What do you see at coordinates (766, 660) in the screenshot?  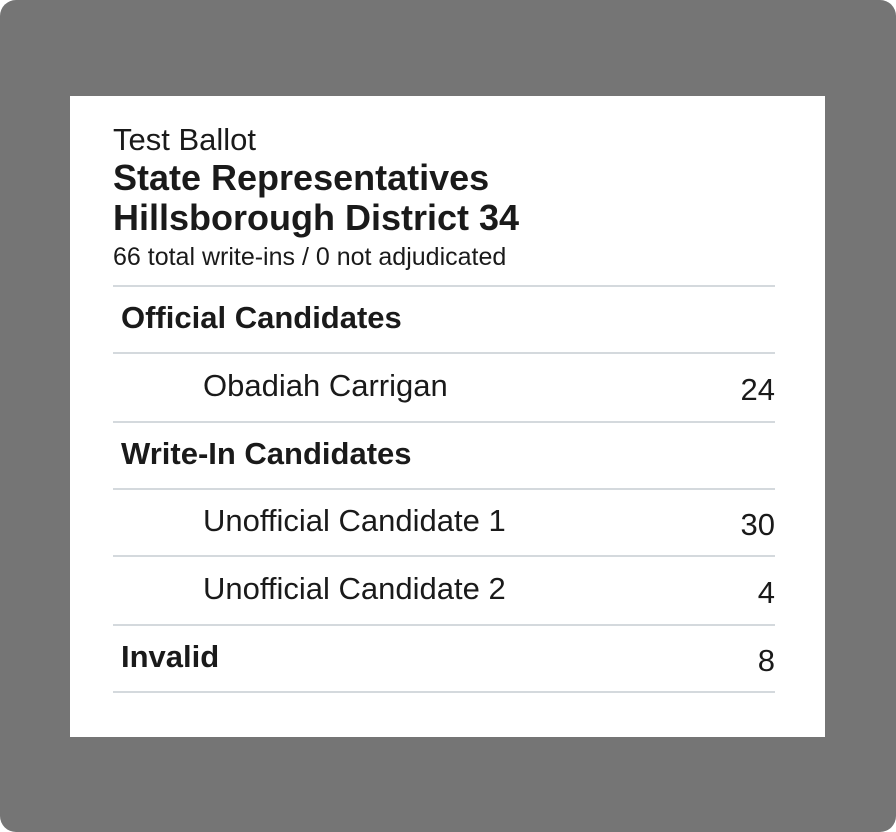 I see `invalid-count: 8` at bounding box center [766, 660].